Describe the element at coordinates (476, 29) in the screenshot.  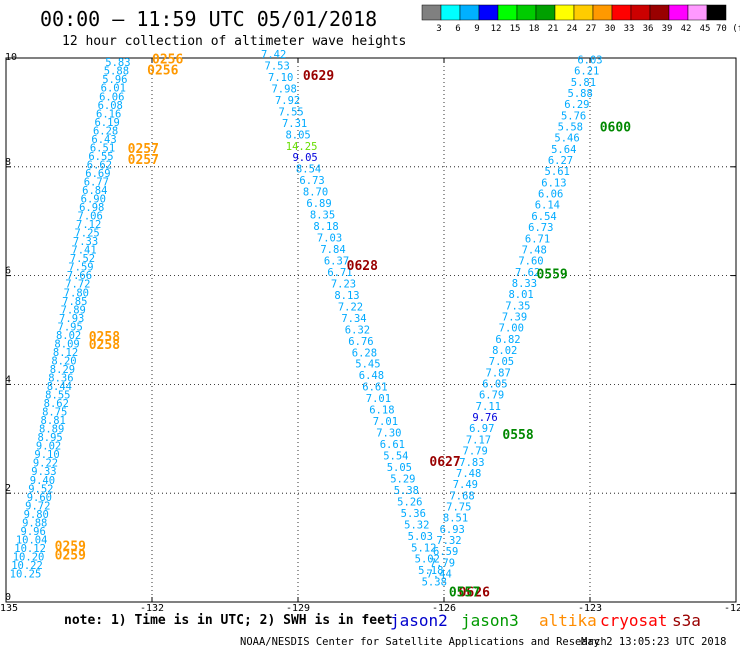
I see `colorbar-label: 9` at that location.